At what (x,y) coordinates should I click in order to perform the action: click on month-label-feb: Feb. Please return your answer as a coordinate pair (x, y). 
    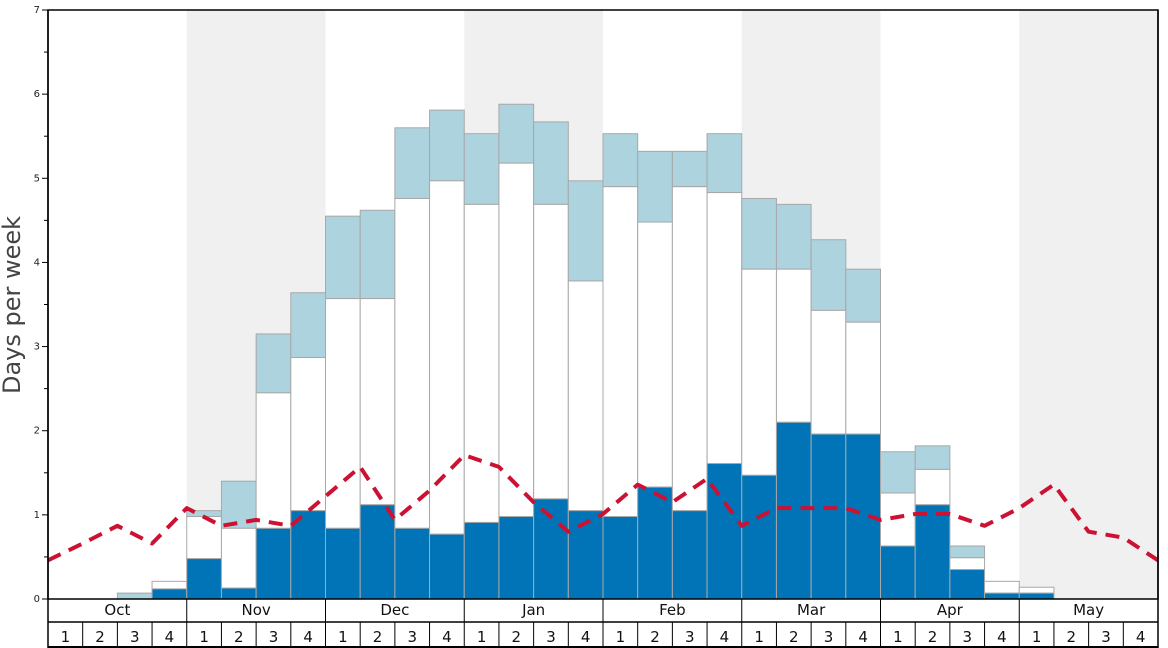
    Looking at the image, I should click on (672, 610).